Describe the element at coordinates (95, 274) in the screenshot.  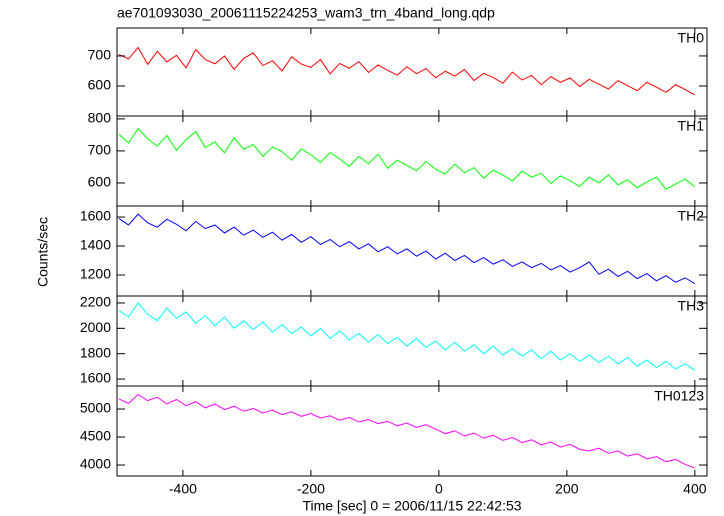
I see `y-tick-label: 1200` at that location.